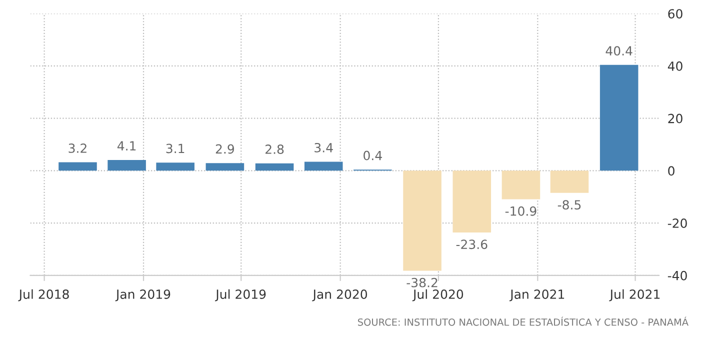 Image resolution: width=721 pixels, height=340 pixels. I want to click on data-label: -38.2, so click(422, 283).